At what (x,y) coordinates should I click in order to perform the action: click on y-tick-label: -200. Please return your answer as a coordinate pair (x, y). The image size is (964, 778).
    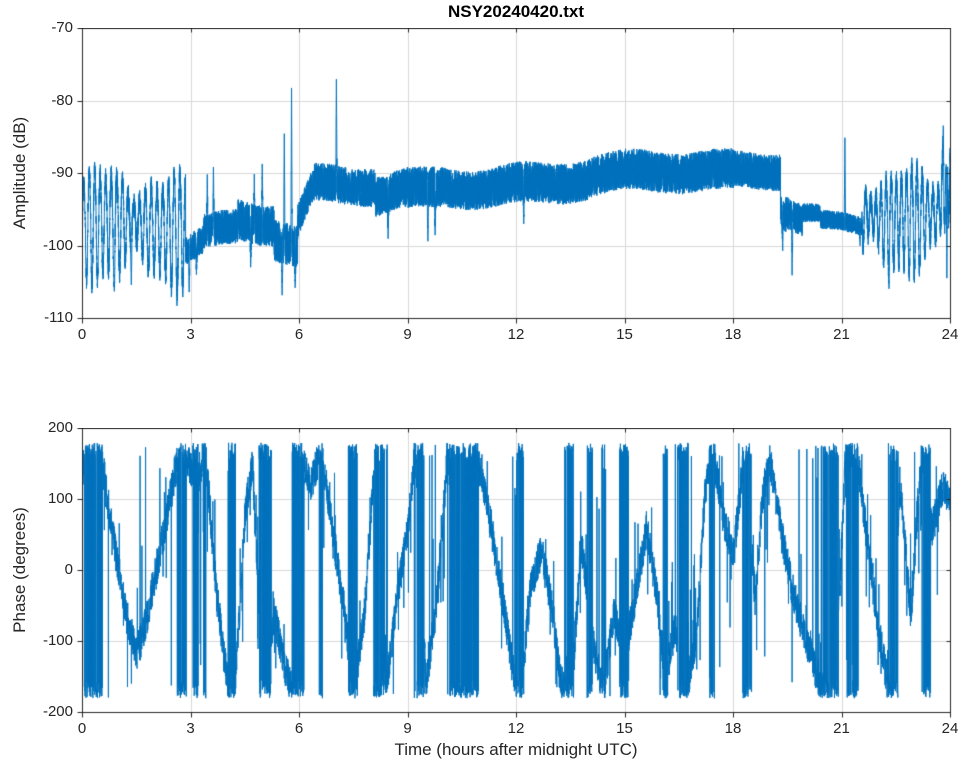
    Looking at the image, I should click on (57, 711).